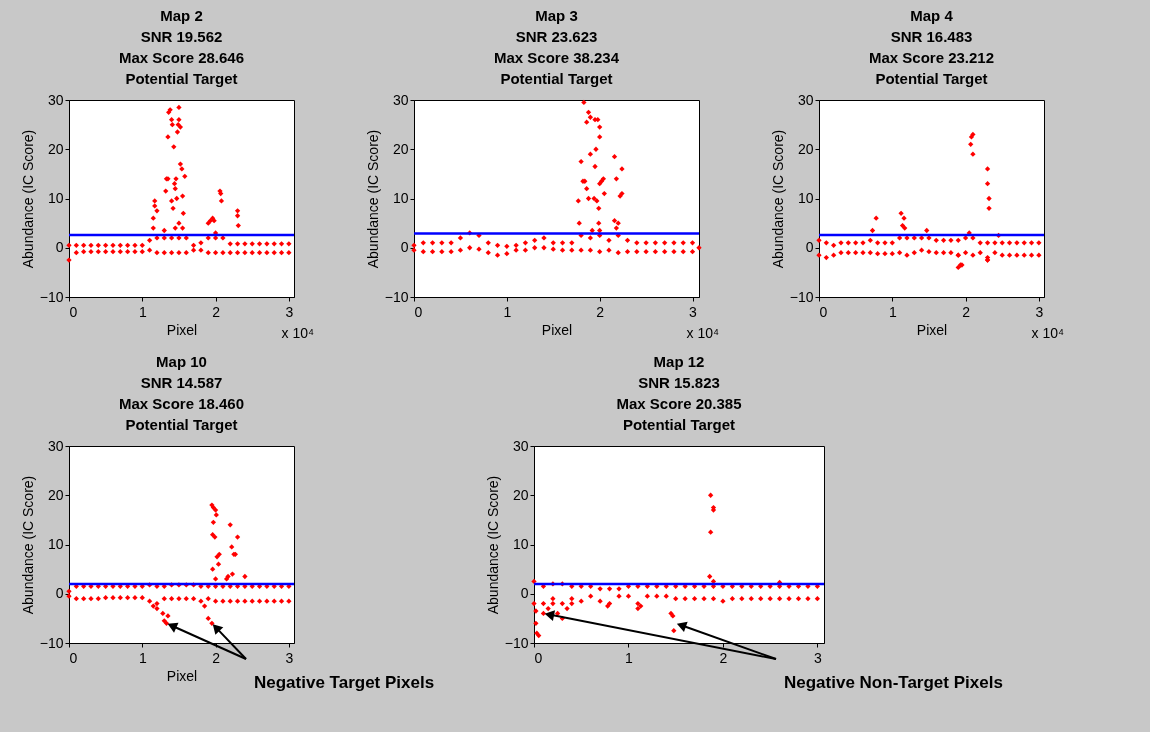 Image resolution: width=1150 pixels, height=732 pixels. I want to click on annotation: Negative Target Pixels, so click(344, 682).